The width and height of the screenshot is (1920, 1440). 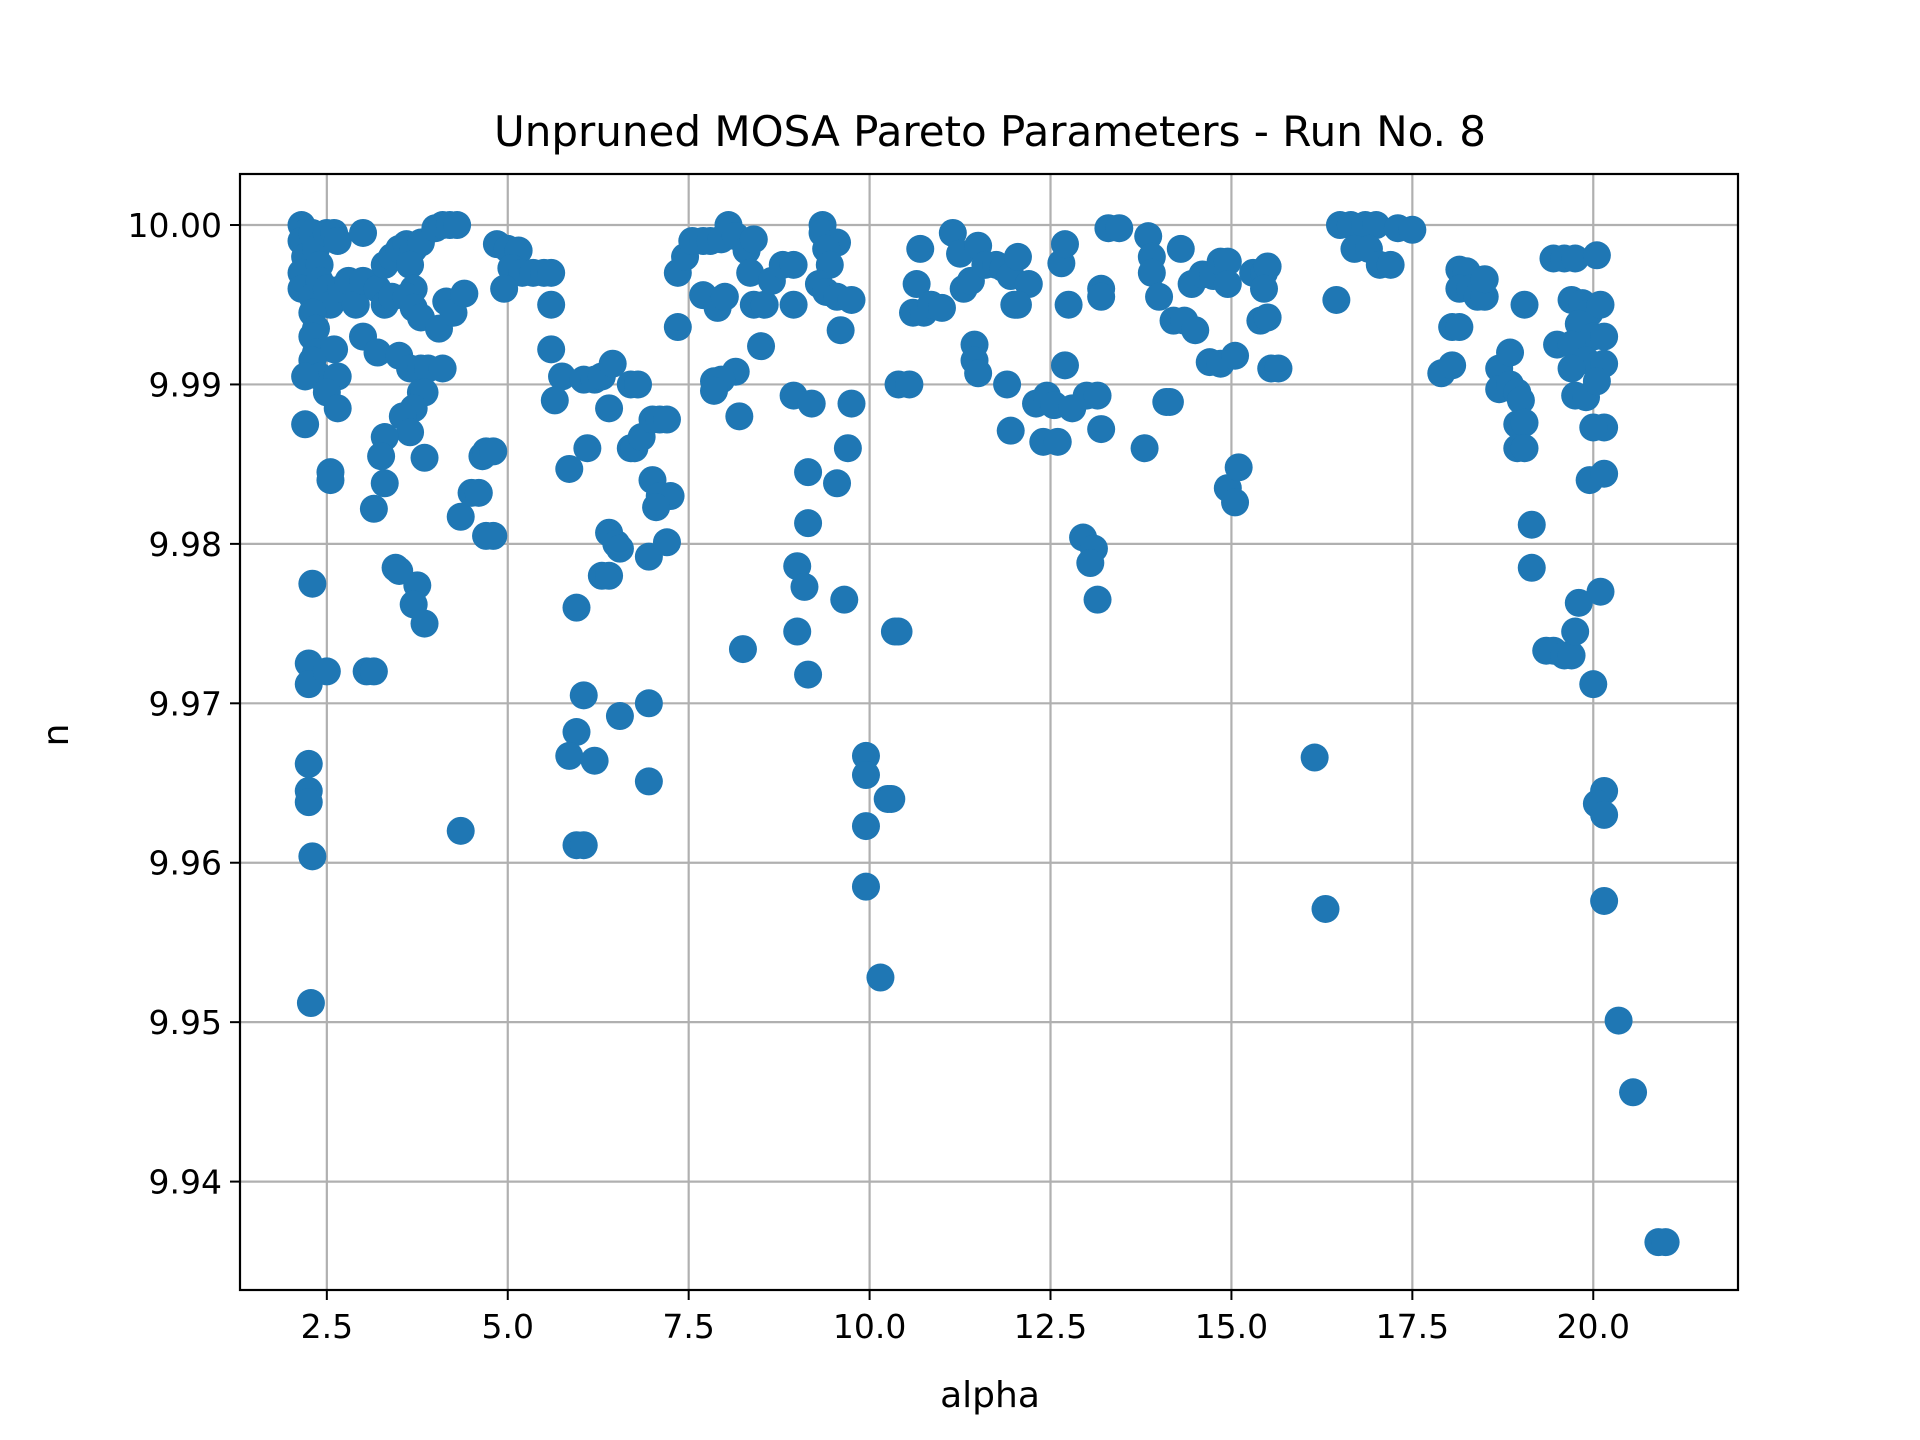 I want to click on x-tick-label: 5.0, so click(x=508, y=1326).